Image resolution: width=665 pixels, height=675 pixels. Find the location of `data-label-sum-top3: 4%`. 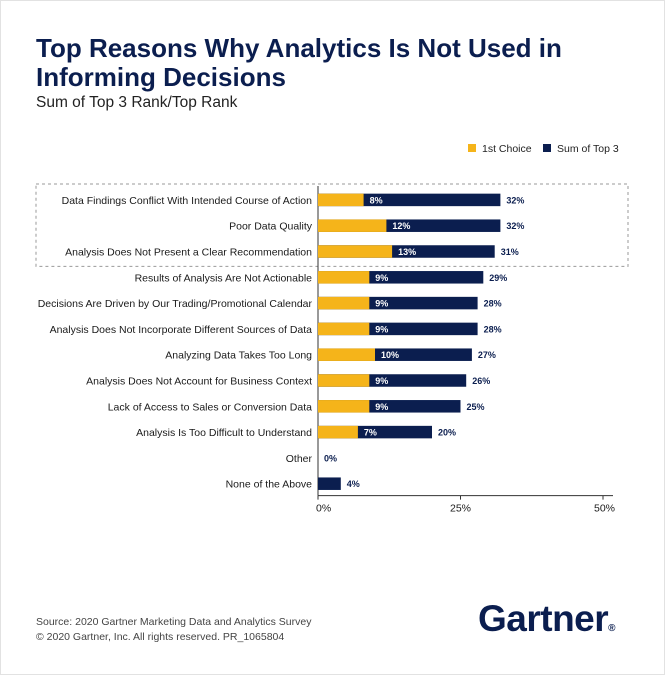

data-label-sum-top3: 4% is located at coordinates (353, 484).